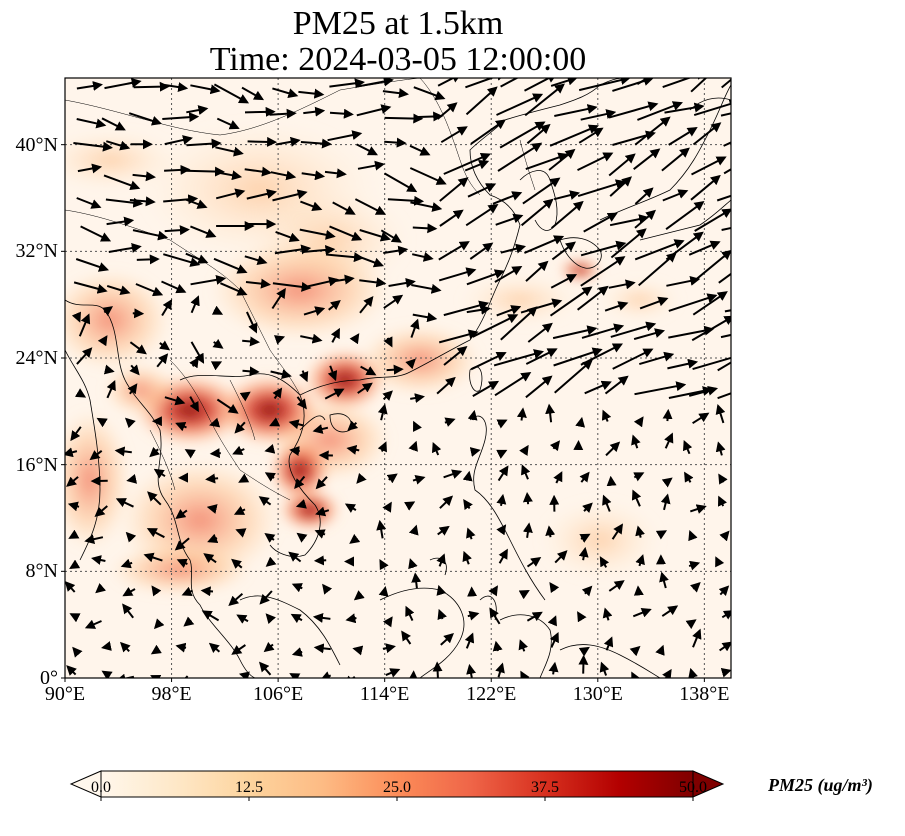 The width and height of the screenshot is (905, 836). What do you see at coordinates (704, 694) in the screenshot?
I see `lon-tick-label: 138°E` at bounding box center [704, 694].